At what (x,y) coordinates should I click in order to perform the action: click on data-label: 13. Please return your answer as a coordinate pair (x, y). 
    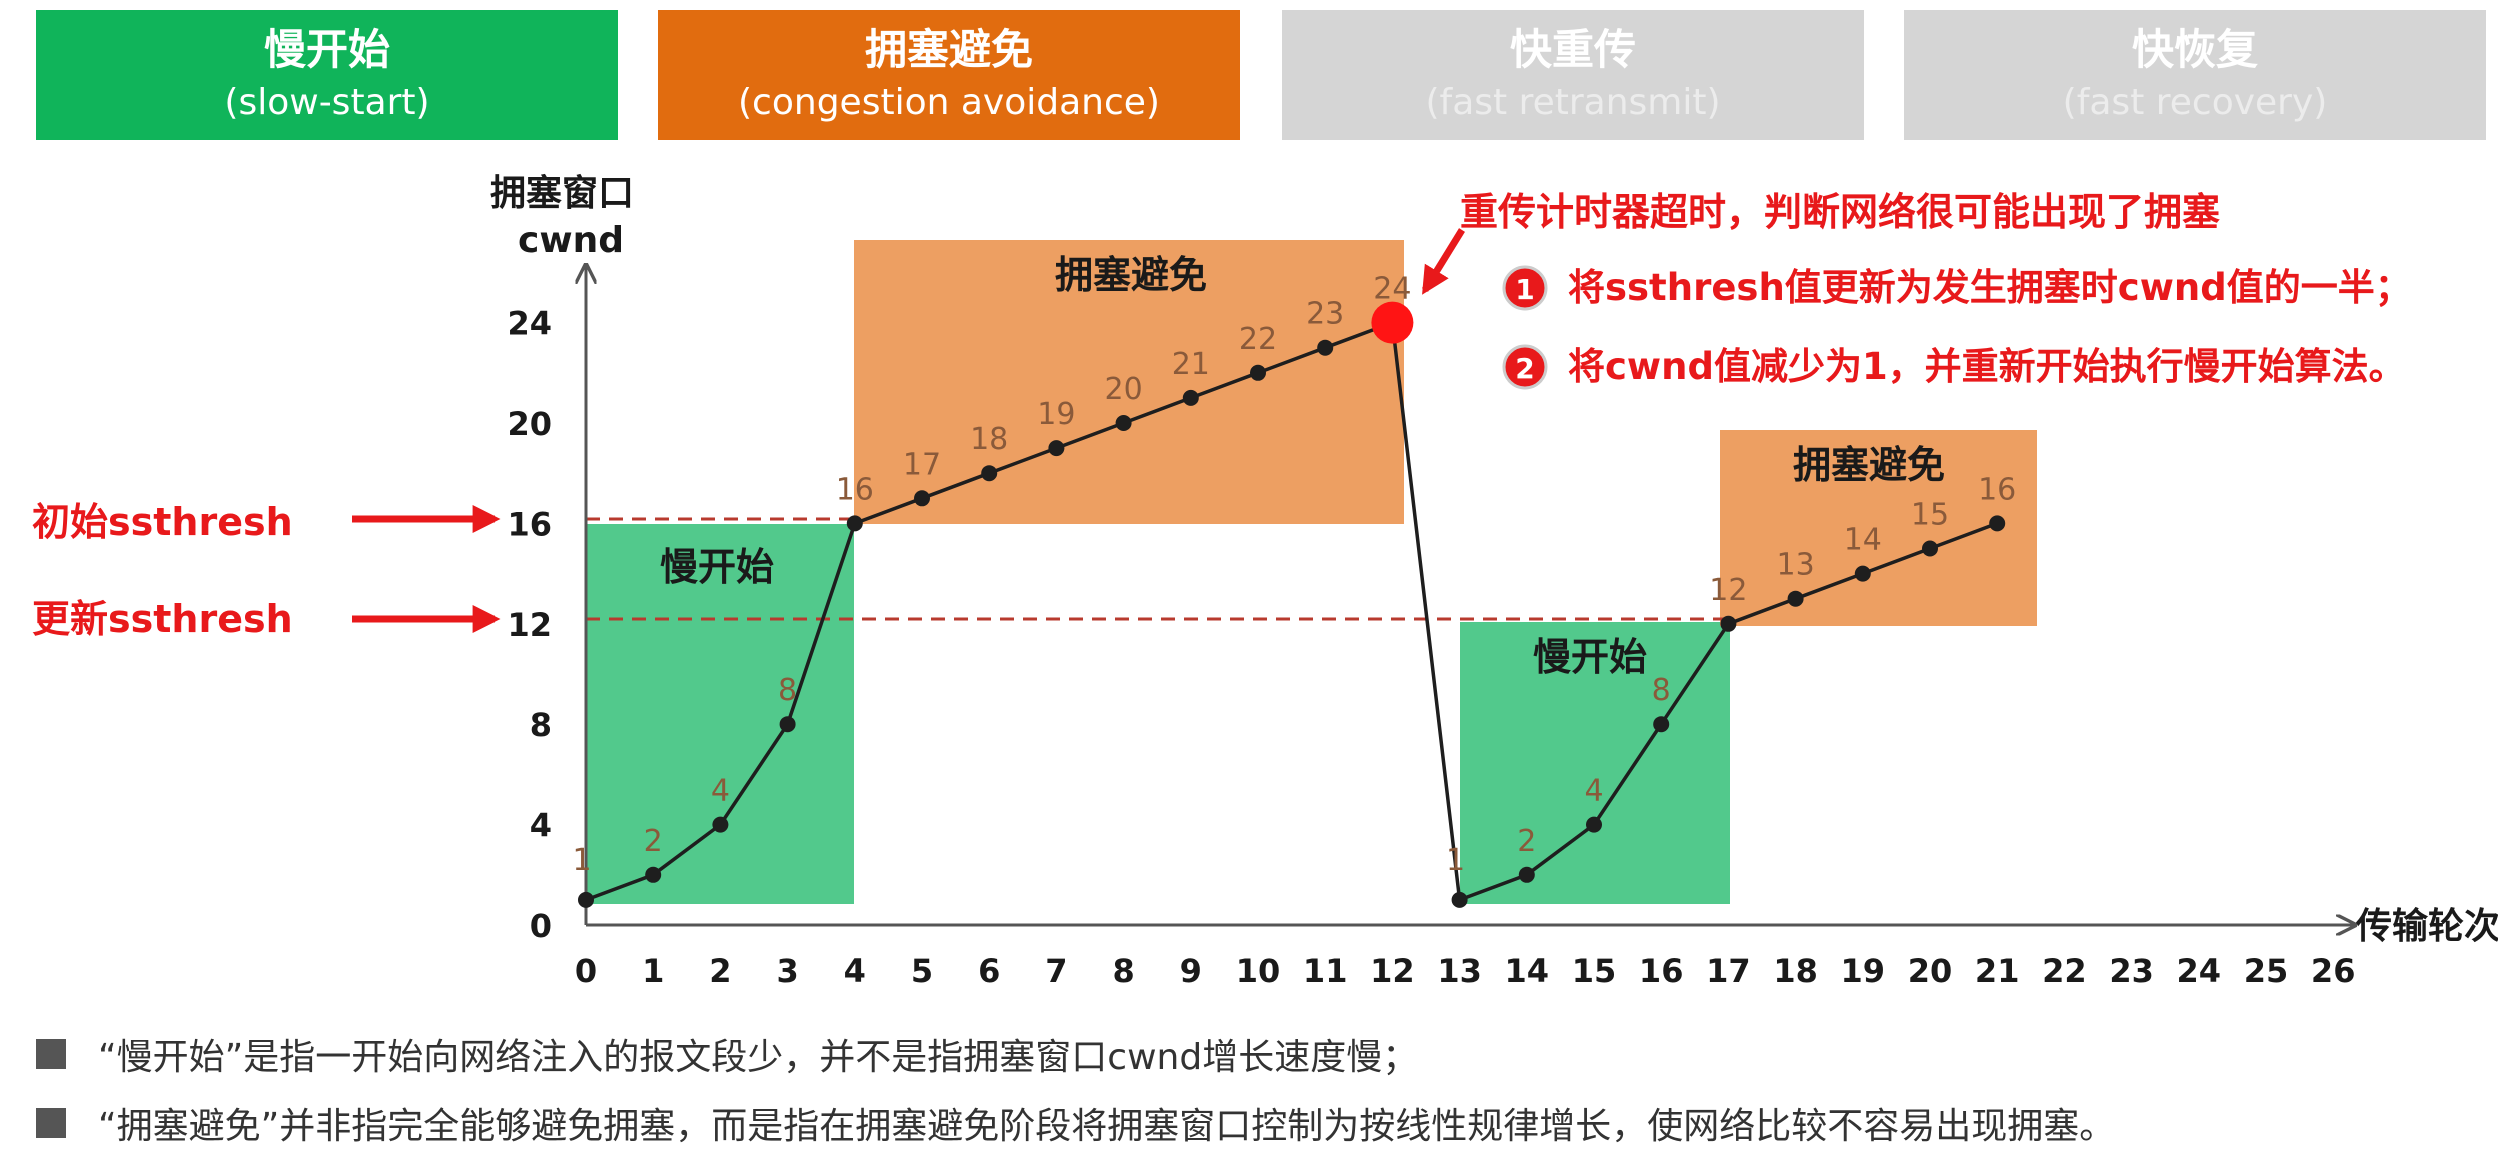
    Looking at the image, I should click on (1796, 565).